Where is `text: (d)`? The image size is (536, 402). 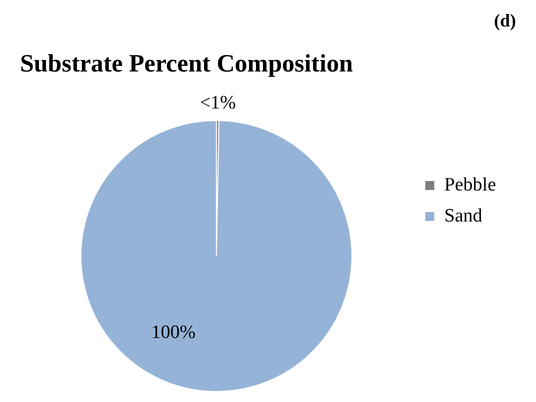 text: (d) is located at coordinates (505, 20).